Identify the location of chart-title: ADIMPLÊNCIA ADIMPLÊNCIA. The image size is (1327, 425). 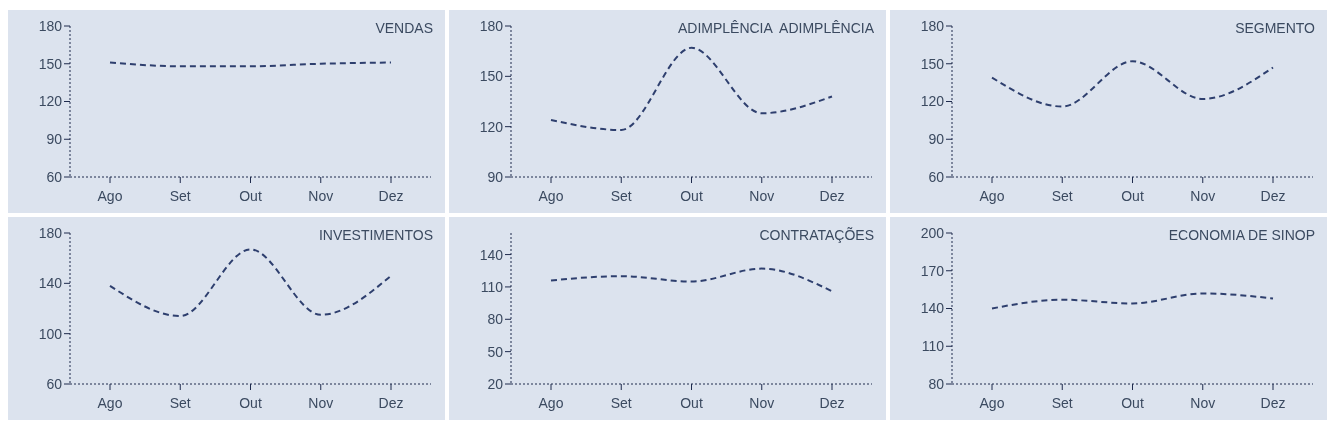
(775, 28).